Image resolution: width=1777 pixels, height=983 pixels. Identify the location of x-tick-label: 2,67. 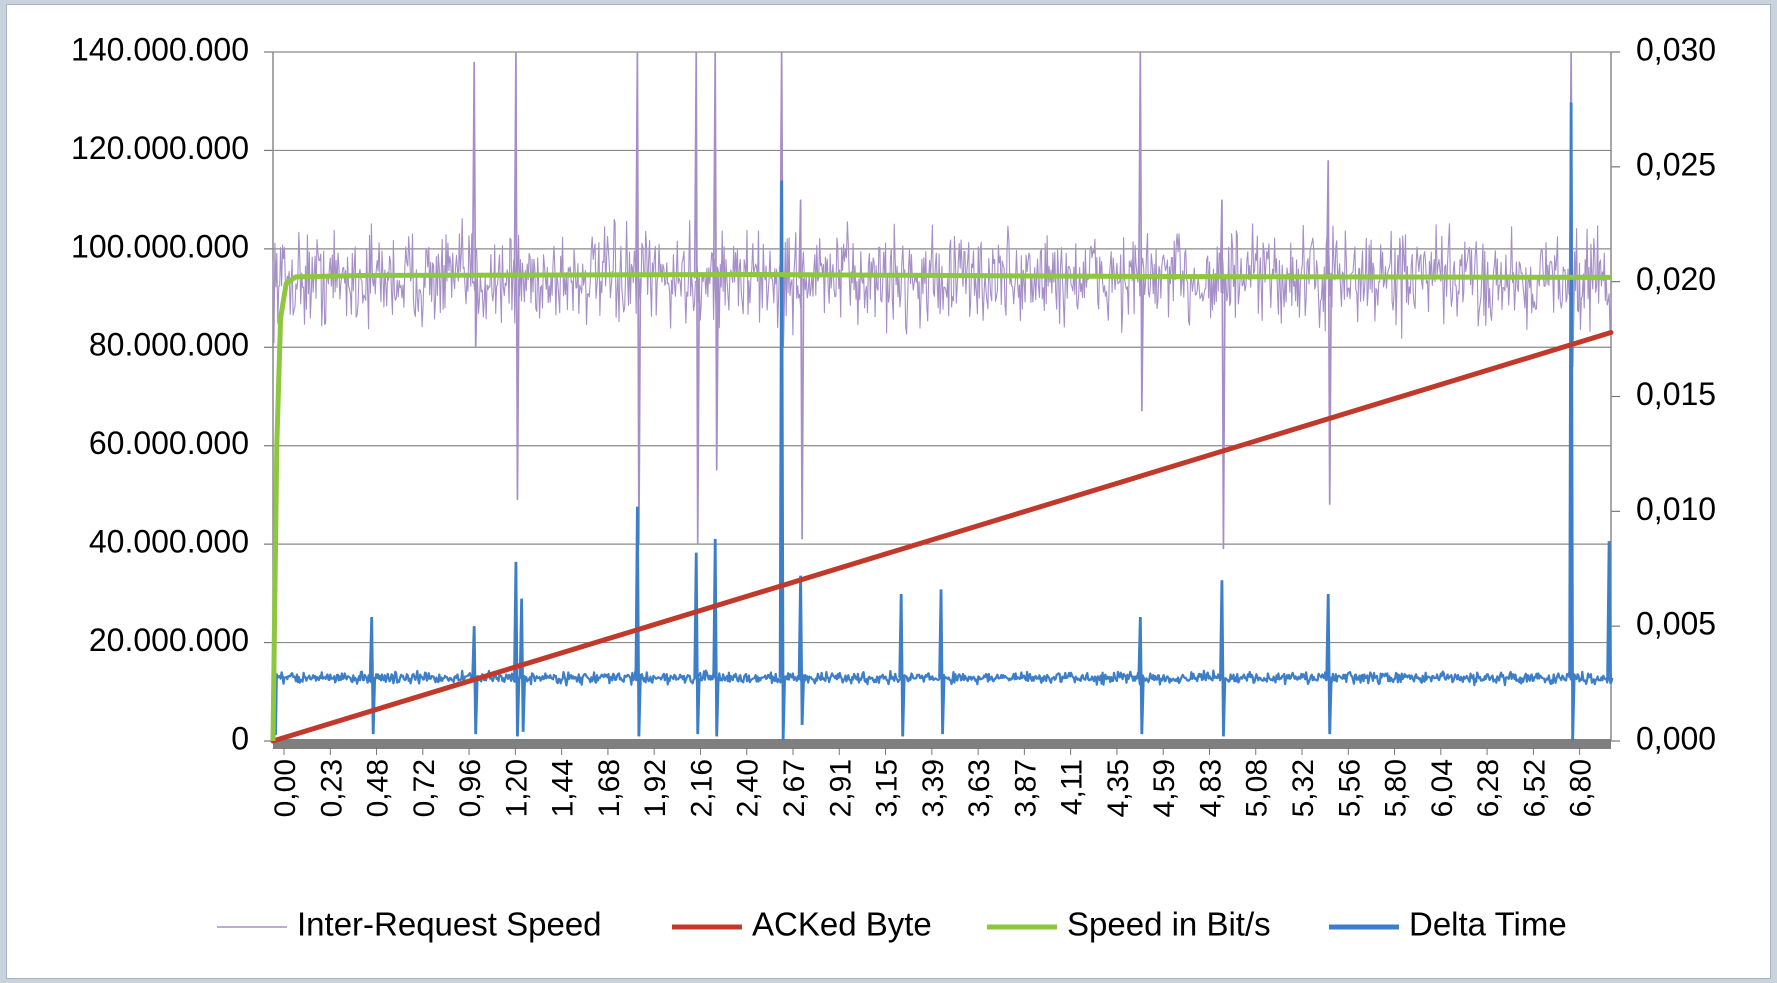
(794, 788).